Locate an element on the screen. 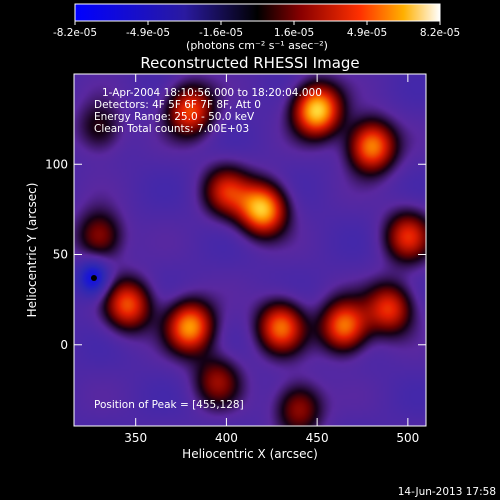 The width and height of the screenshot is (500, 500). footer-timestamp: 14-Jun-2013 17:58 is located at coordinates (447, 492).